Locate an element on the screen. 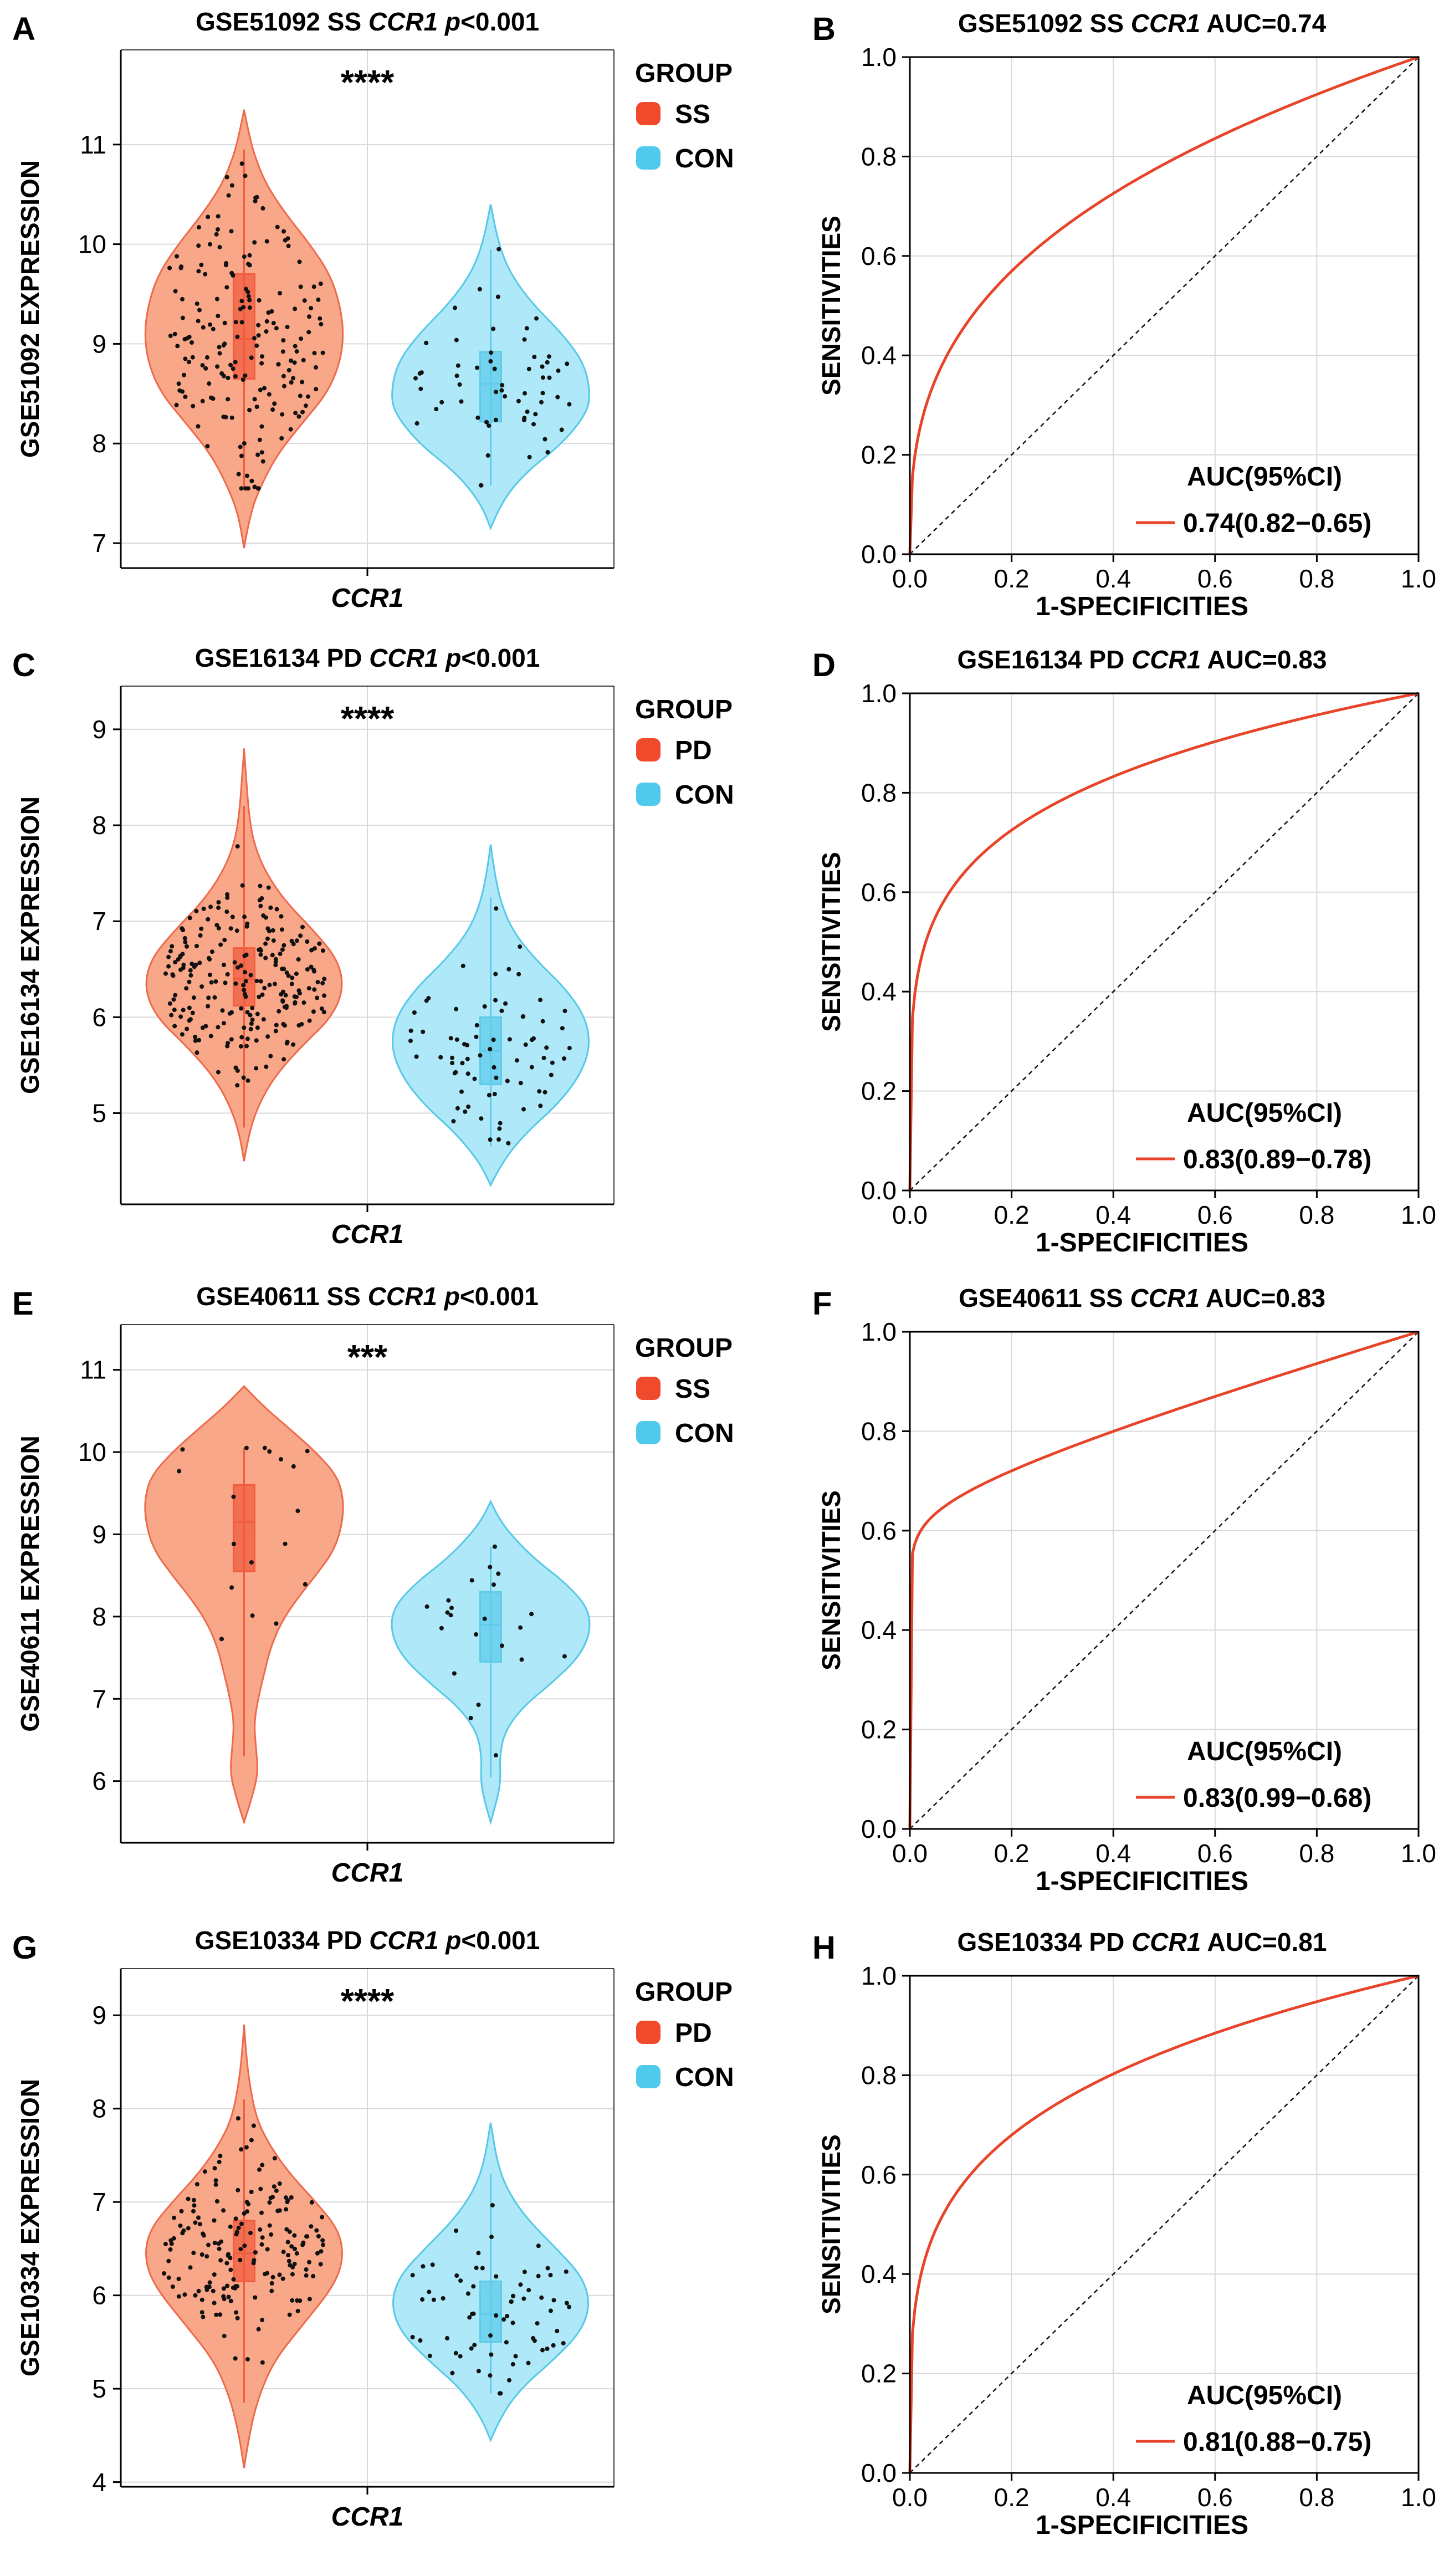  legend-swatch-case is located at coordinates (648, 113).